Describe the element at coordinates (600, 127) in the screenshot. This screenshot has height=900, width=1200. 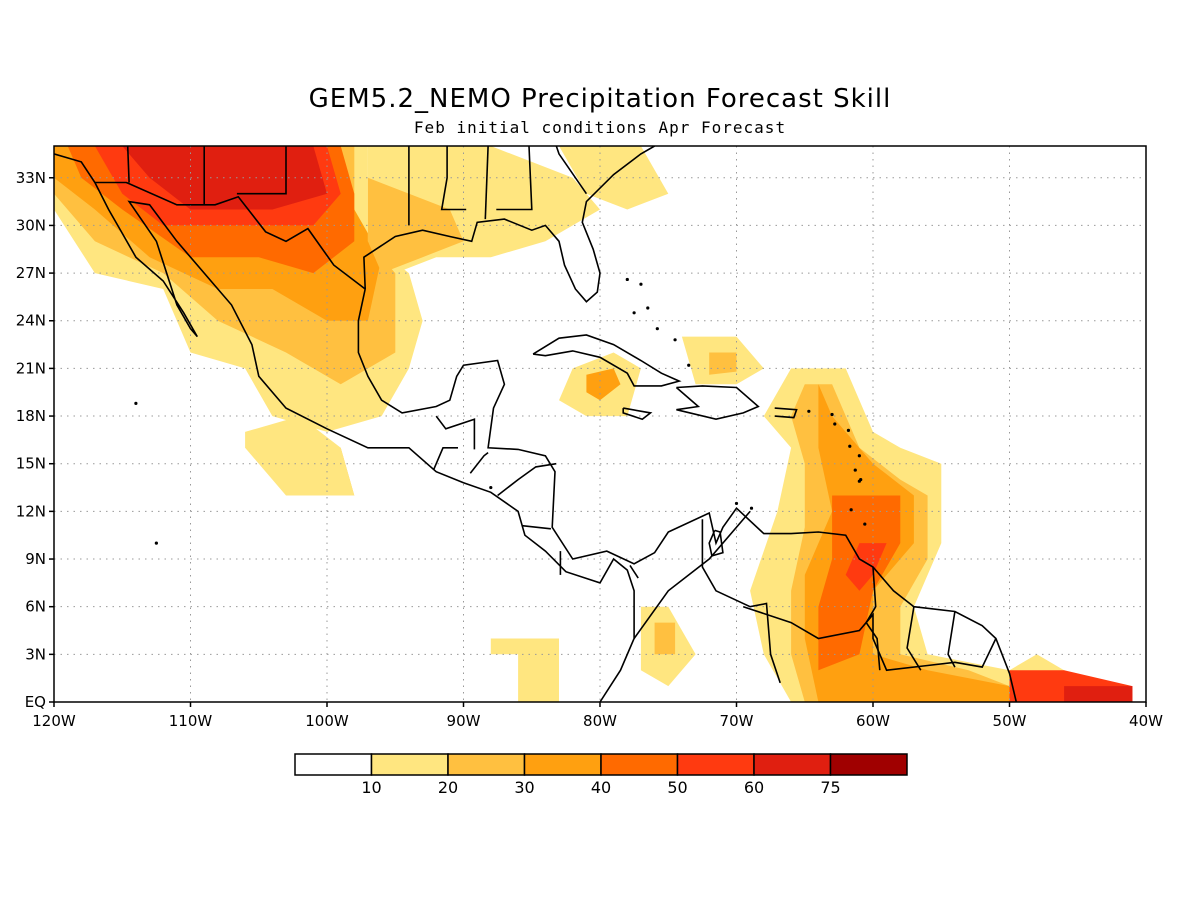
I see `map-subtitle: Feb initial conditions Apr Forecast` at that location.